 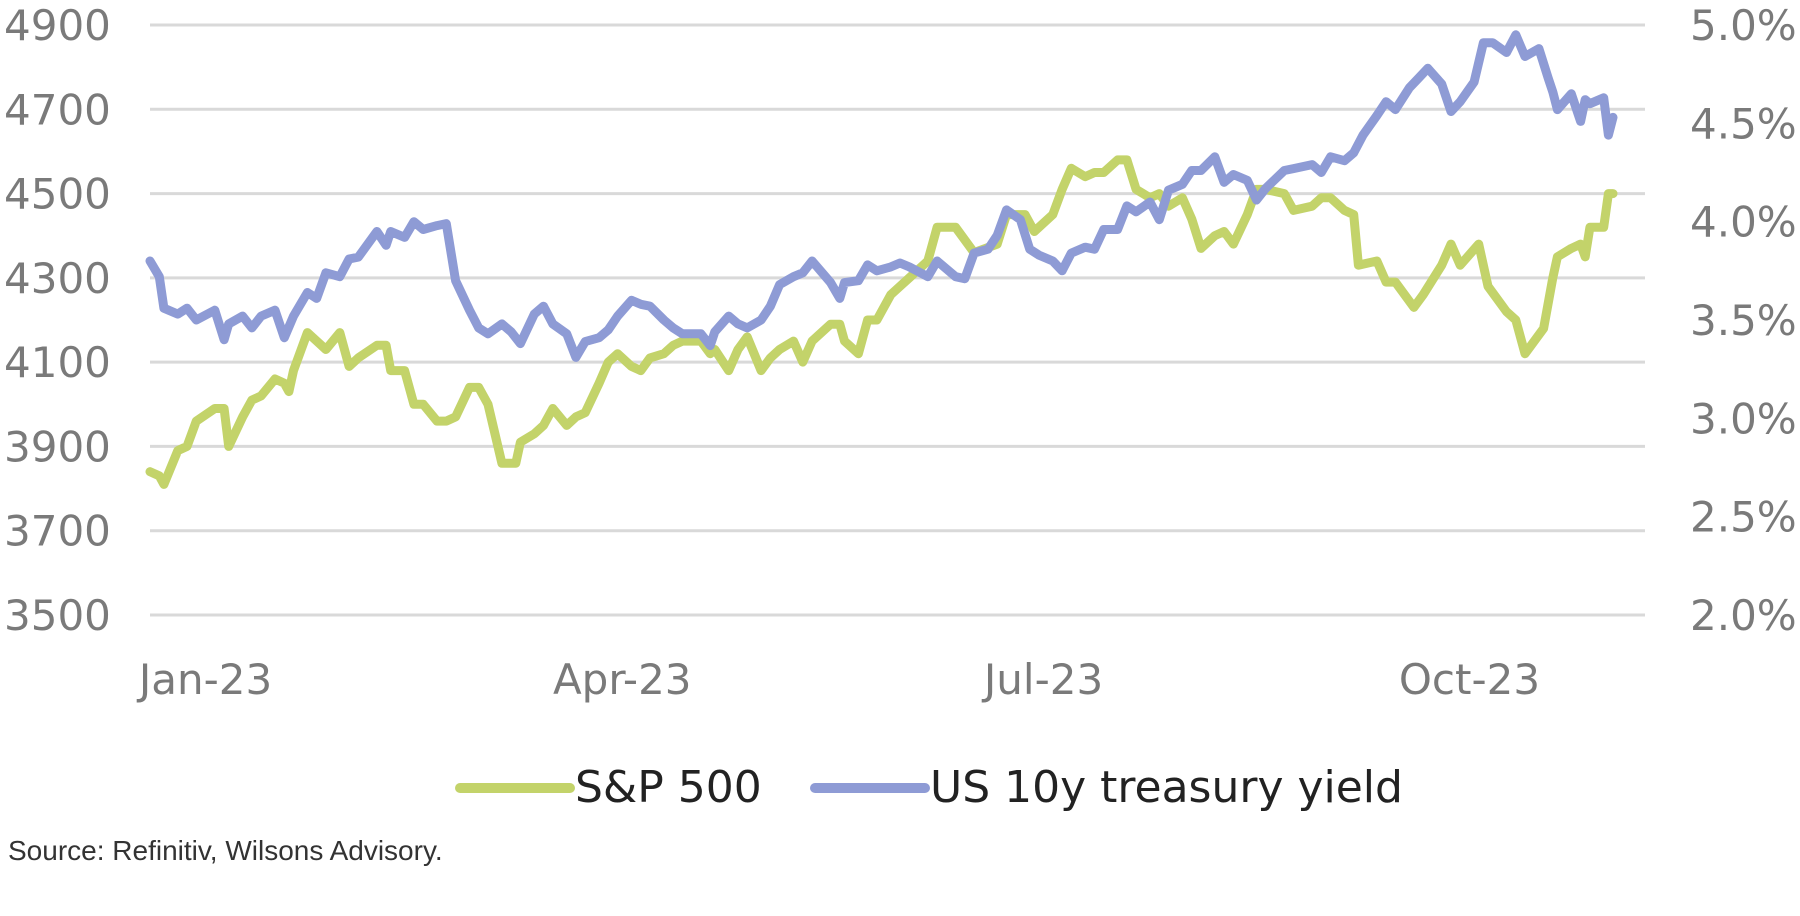 What do you see at coordinates (57, 278) in the screenshot?
I see `left-axis-tick-label: 4300` at bounding box center [57, 278].